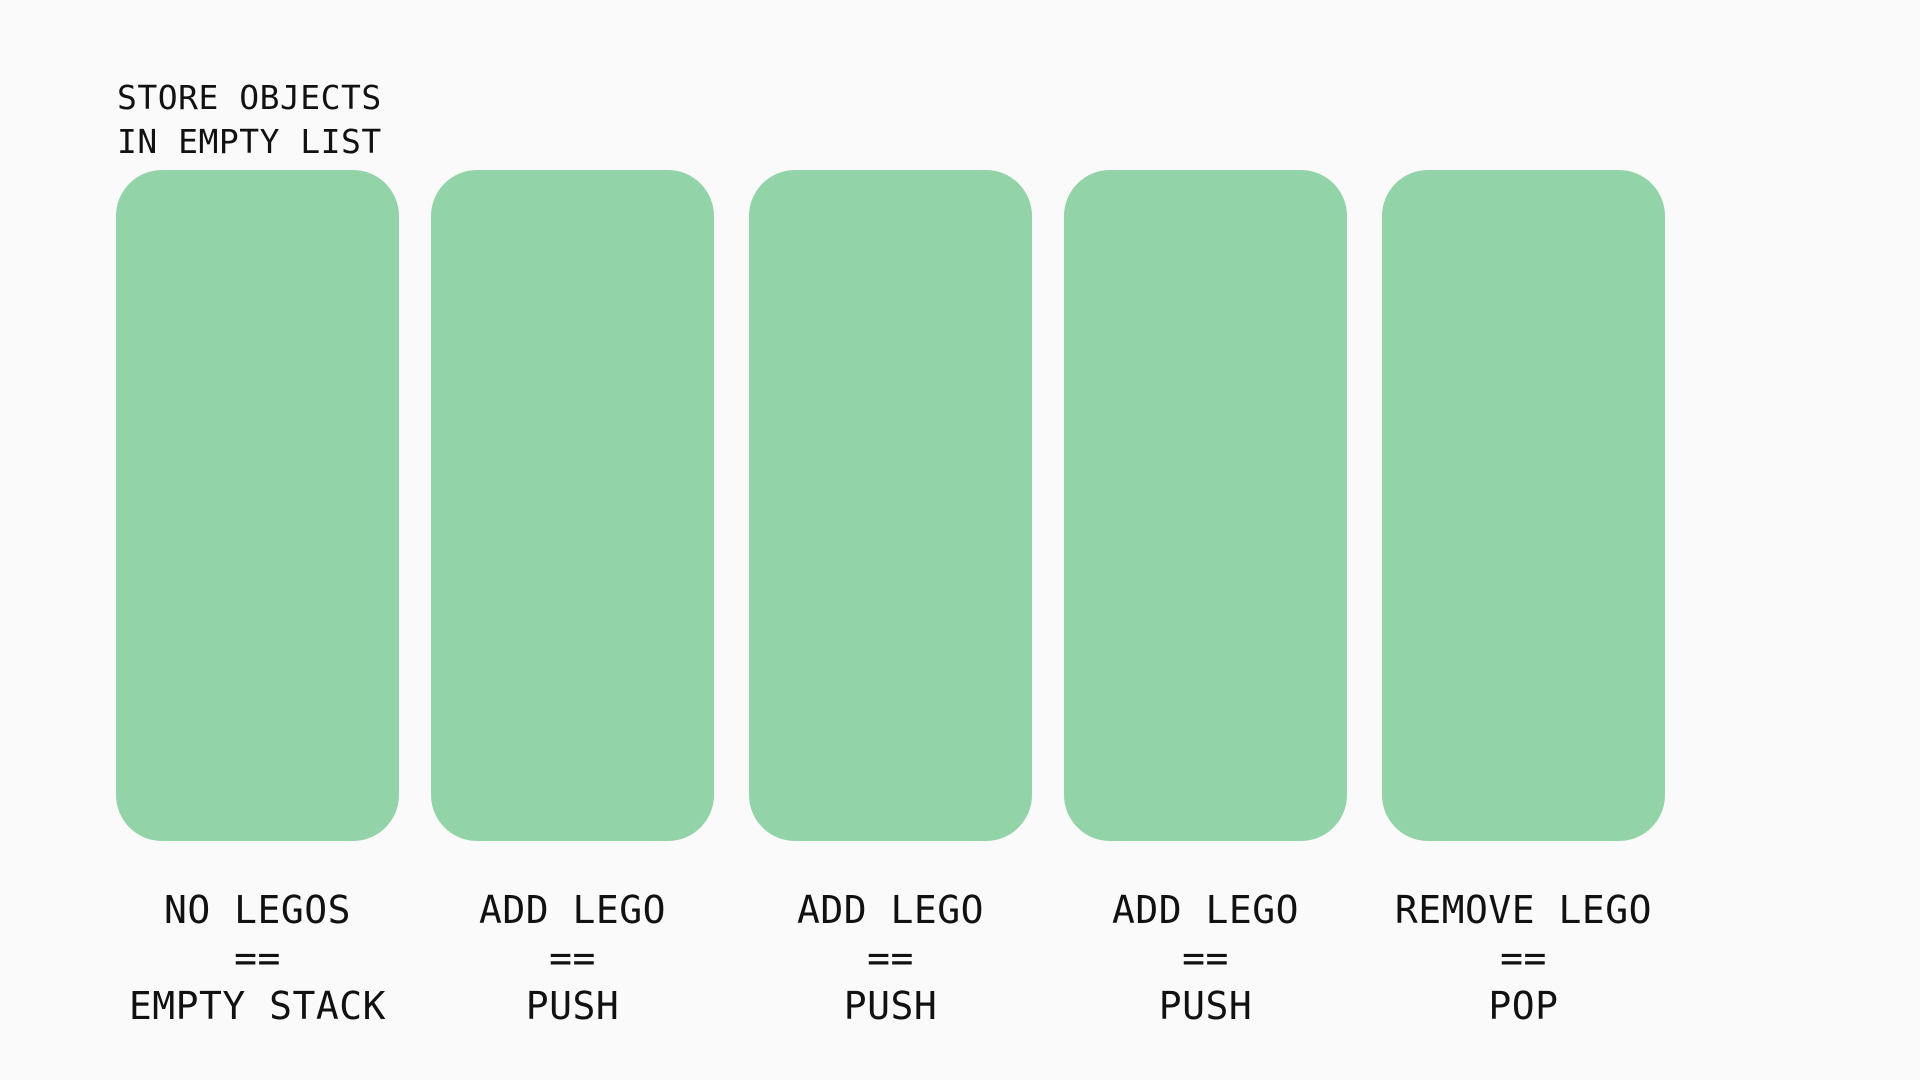 The image size is (1920, 1080). I want to click on step-action: REMOVE LEGO, so click(1523, 910).